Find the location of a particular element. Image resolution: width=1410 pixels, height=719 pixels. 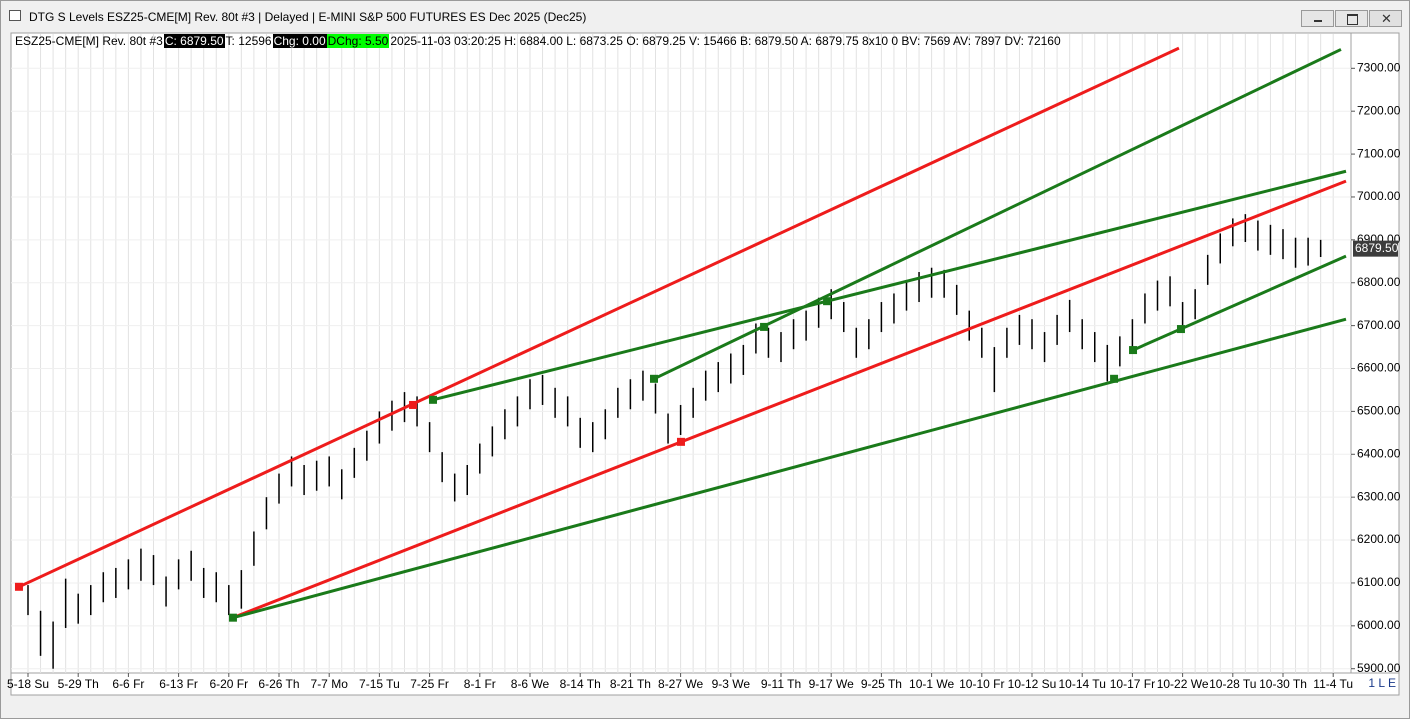

y-tick-label: 7200.00 is located at coordinates (1379, 110).